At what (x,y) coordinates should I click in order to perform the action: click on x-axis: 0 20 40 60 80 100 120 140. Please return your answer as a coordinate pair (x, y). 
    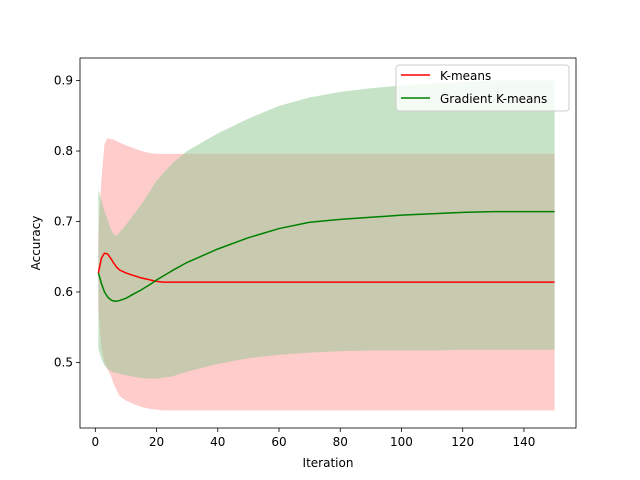
    Looking at the image, I should click on (313, 438).